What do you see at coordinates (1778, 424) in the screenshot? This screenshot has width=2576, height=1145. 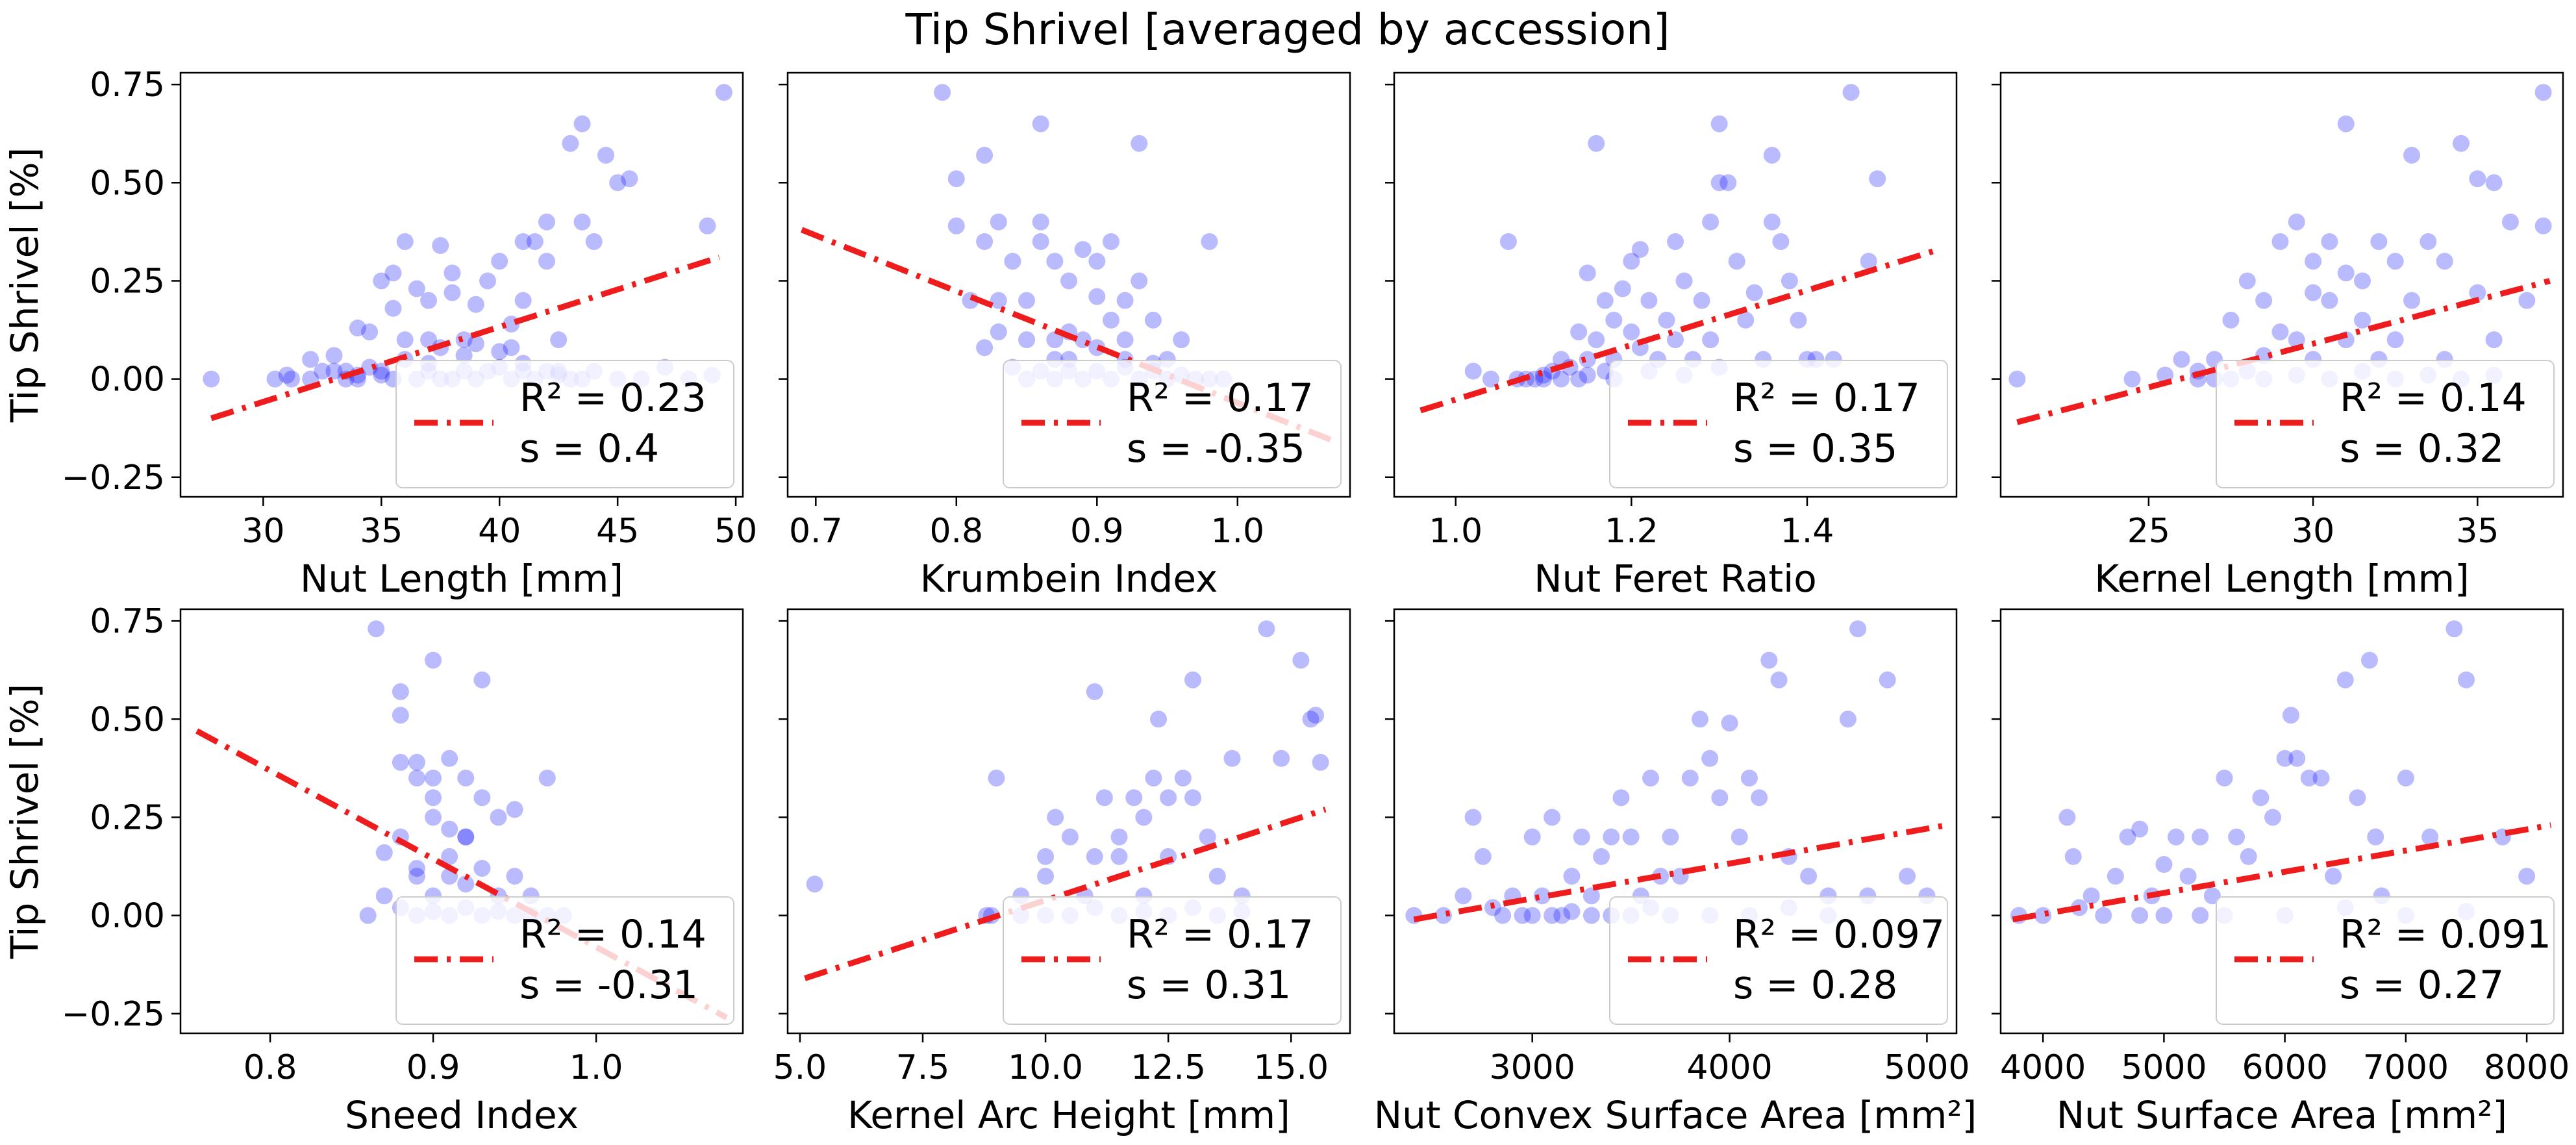 I see `legend: R² = 0.17 s = 0.35` at bounding box center [1778, 424].